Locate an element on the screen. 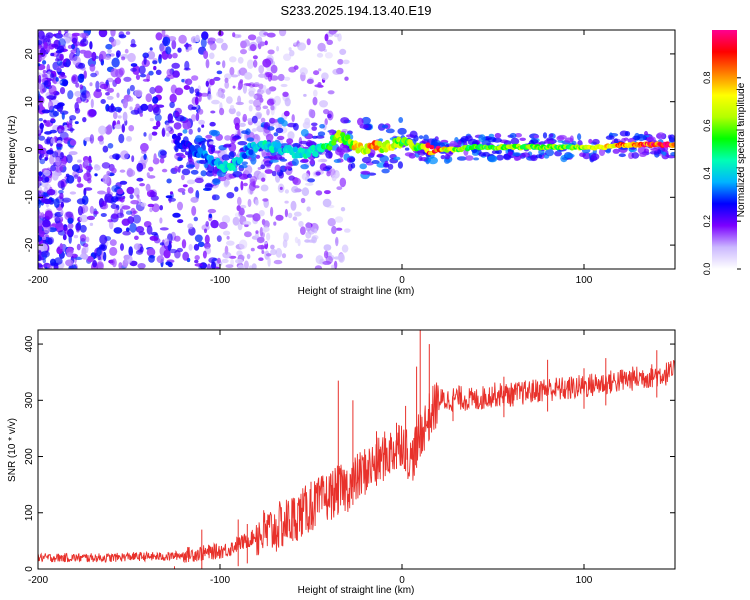  spectrogram-ridge-mark is located at coordinates (178, 138).